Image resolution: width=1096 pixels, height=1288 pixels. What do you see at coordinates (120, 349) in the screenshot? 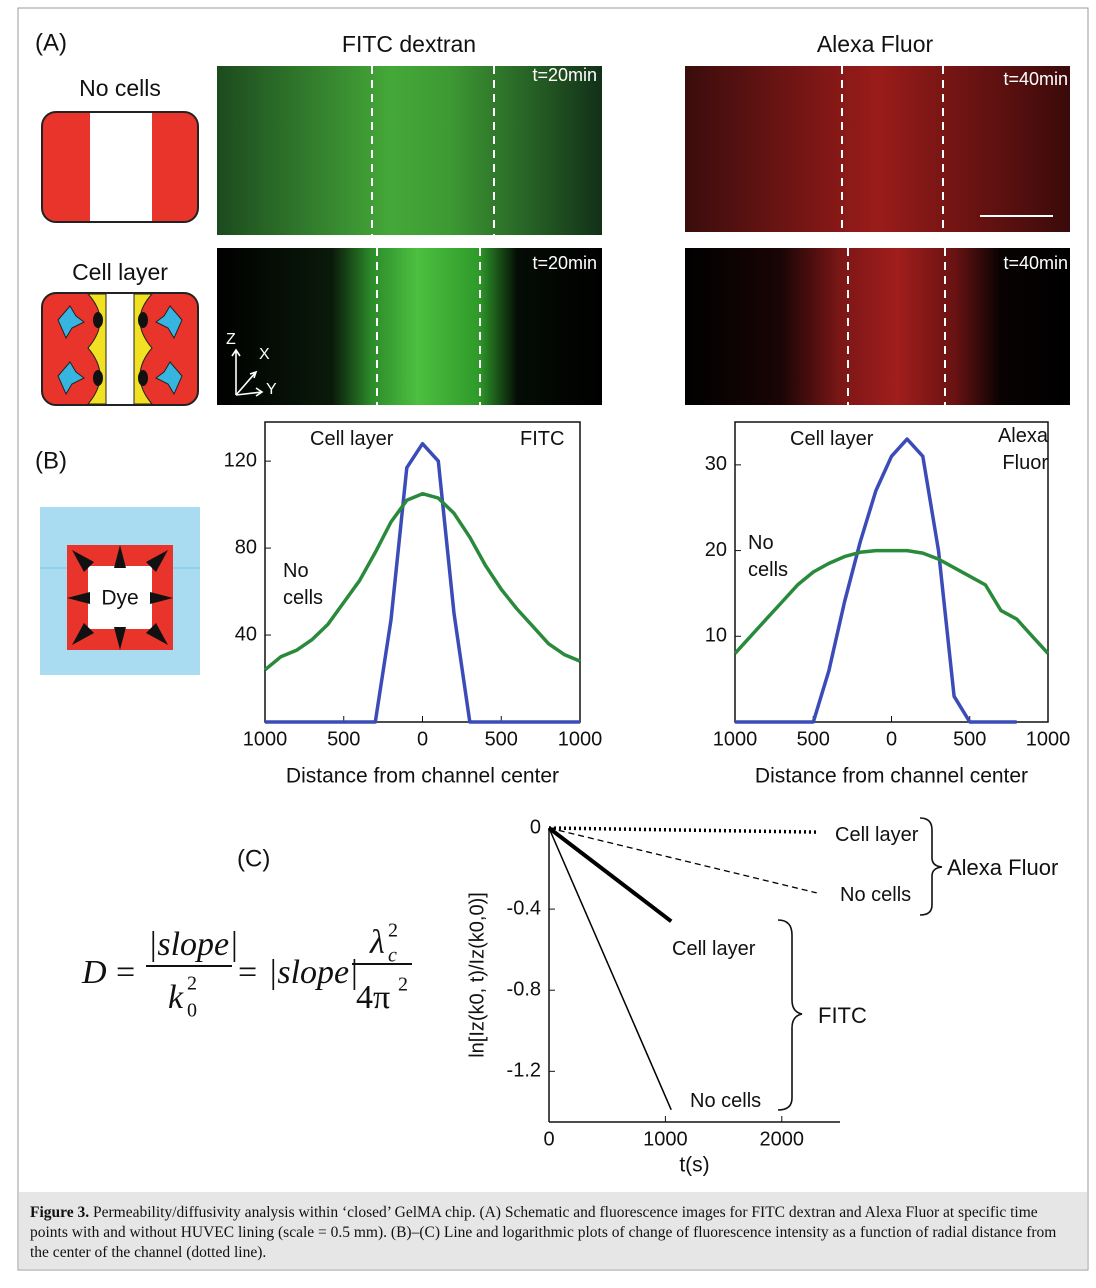
I see `schematic-cells` at bounding box center [120, 349].